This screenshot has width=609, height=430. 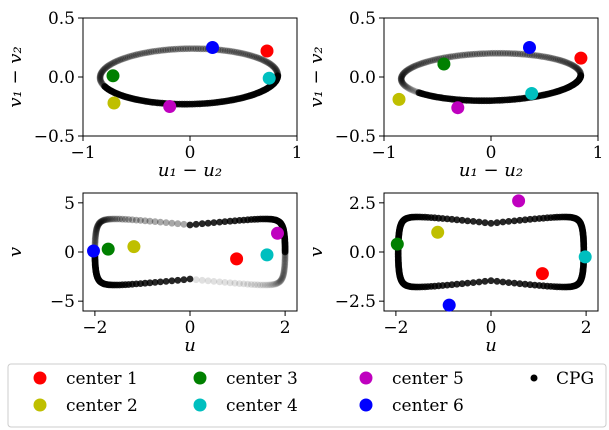 I want to click on y-tick-label: 0, so click(x=69, y=253).